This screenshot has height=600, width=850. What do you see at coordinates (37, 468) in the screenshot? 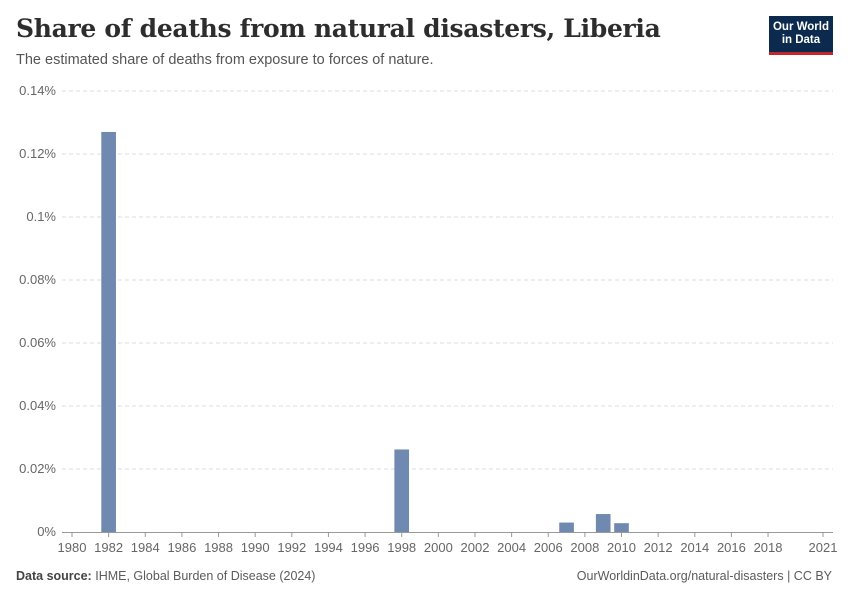
I see `y-tick-label: 0.02%` at bounding box center [37, 468].